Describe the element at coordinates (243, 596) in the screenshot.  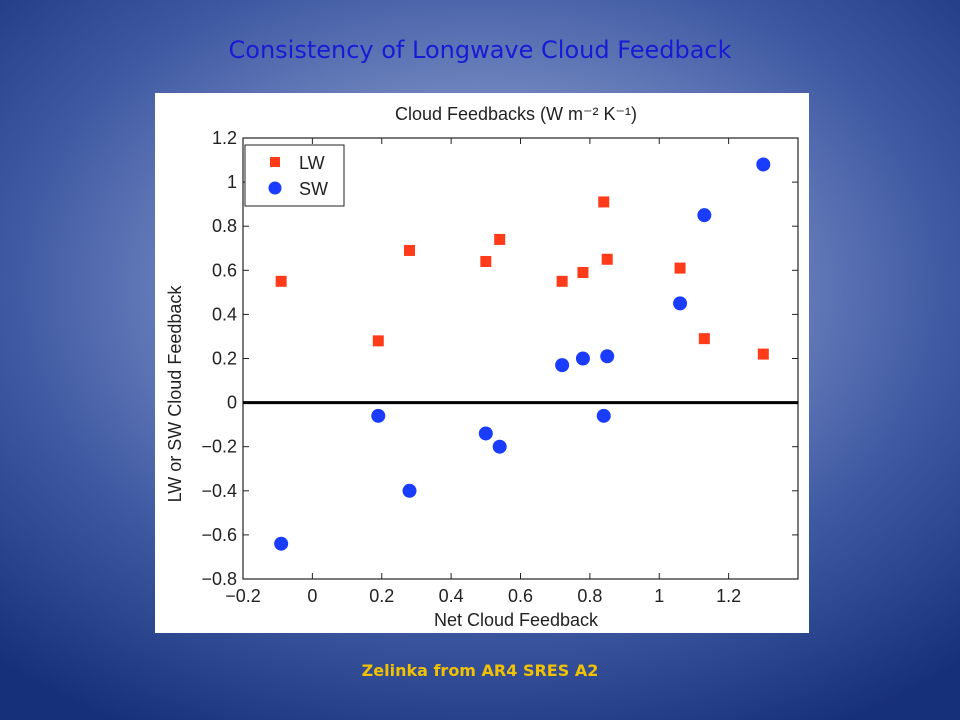
I see `x-tick-label: −0.2` at that location.